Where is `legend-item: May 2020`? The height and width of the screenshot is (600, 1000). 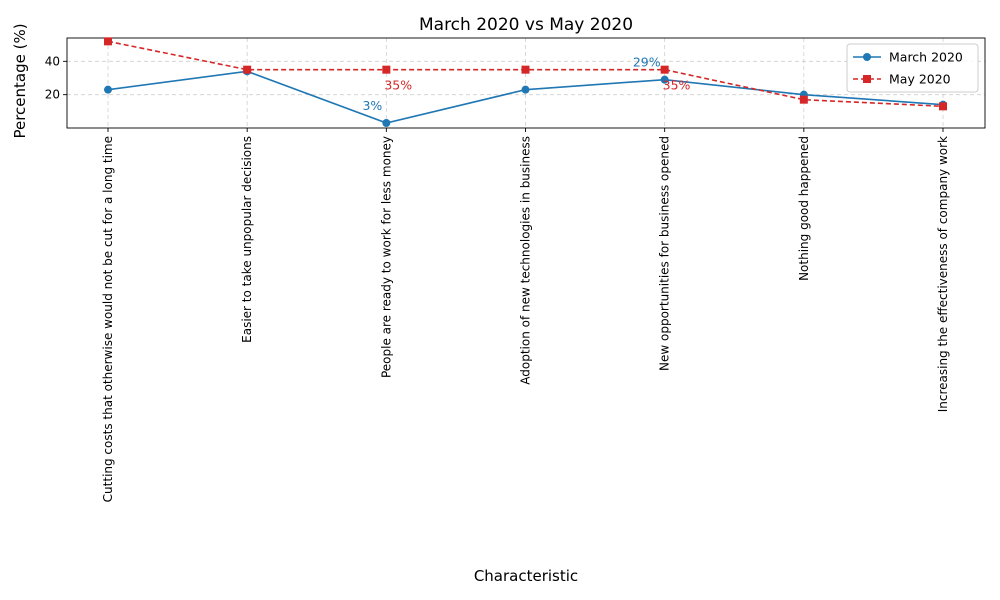 legend-item: May 2020 is located at coordinates (902, 79).